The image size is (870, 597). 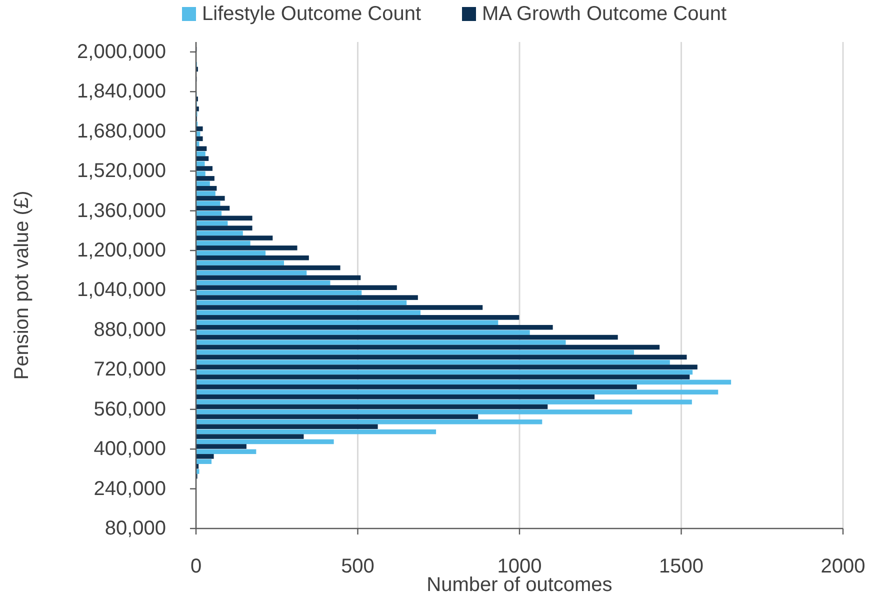 What do you see at coordinates (135, 529) in the screenshot?
I see `y-tick-label: 80,000` at bounding box center [135, 529].